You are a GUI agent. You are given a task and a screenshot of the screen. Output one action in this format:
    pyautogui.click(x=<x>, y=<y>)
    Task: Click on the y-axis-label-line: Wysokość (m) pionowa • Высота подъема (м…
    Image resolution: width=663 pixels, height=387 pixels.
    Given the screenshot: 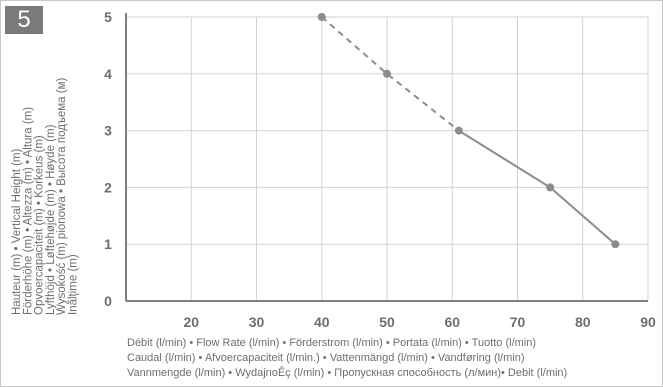 What is the action you would take?
    pyautogui.click(x=62, y=196)
    